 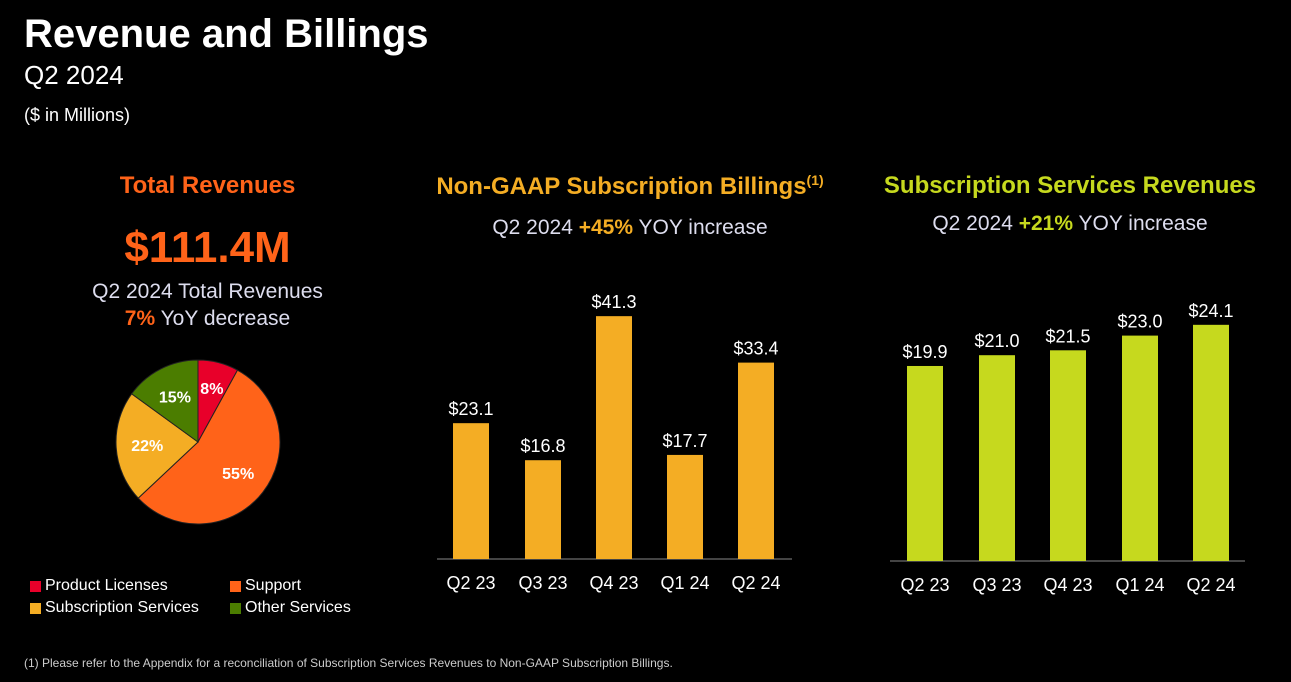 What do you see at coordinates (106, 585) in the screenshot?
I see `legend-label: Product Licenses` at bounding box center [106, 585].